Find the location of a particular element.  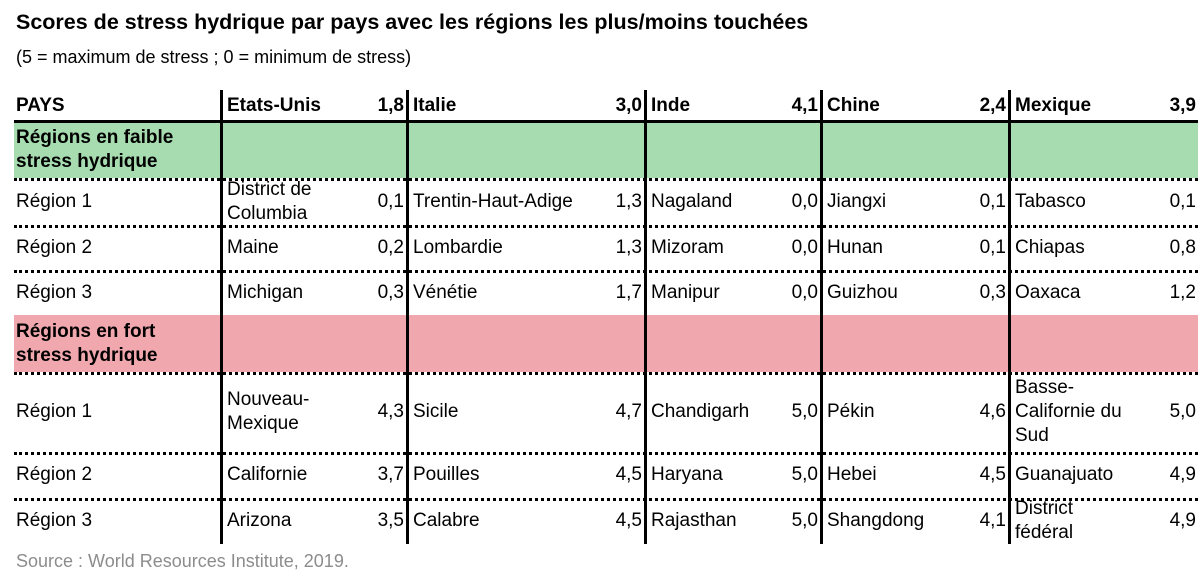

region-name-text: District de Columbia is located at coordinates (269, 201).